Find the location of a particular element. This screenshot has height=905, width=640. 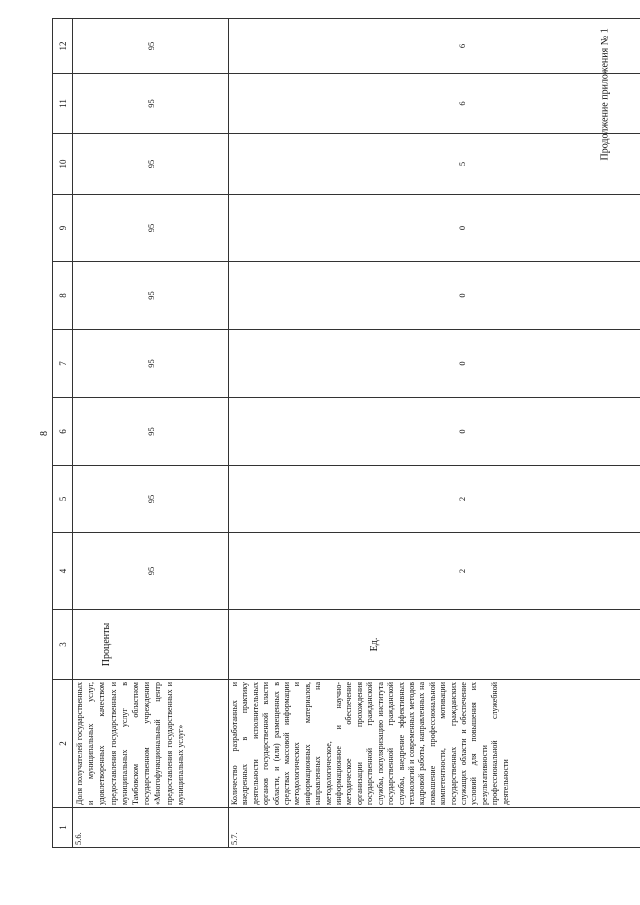

header-cell: 11 is located at coordinates (62, 103).